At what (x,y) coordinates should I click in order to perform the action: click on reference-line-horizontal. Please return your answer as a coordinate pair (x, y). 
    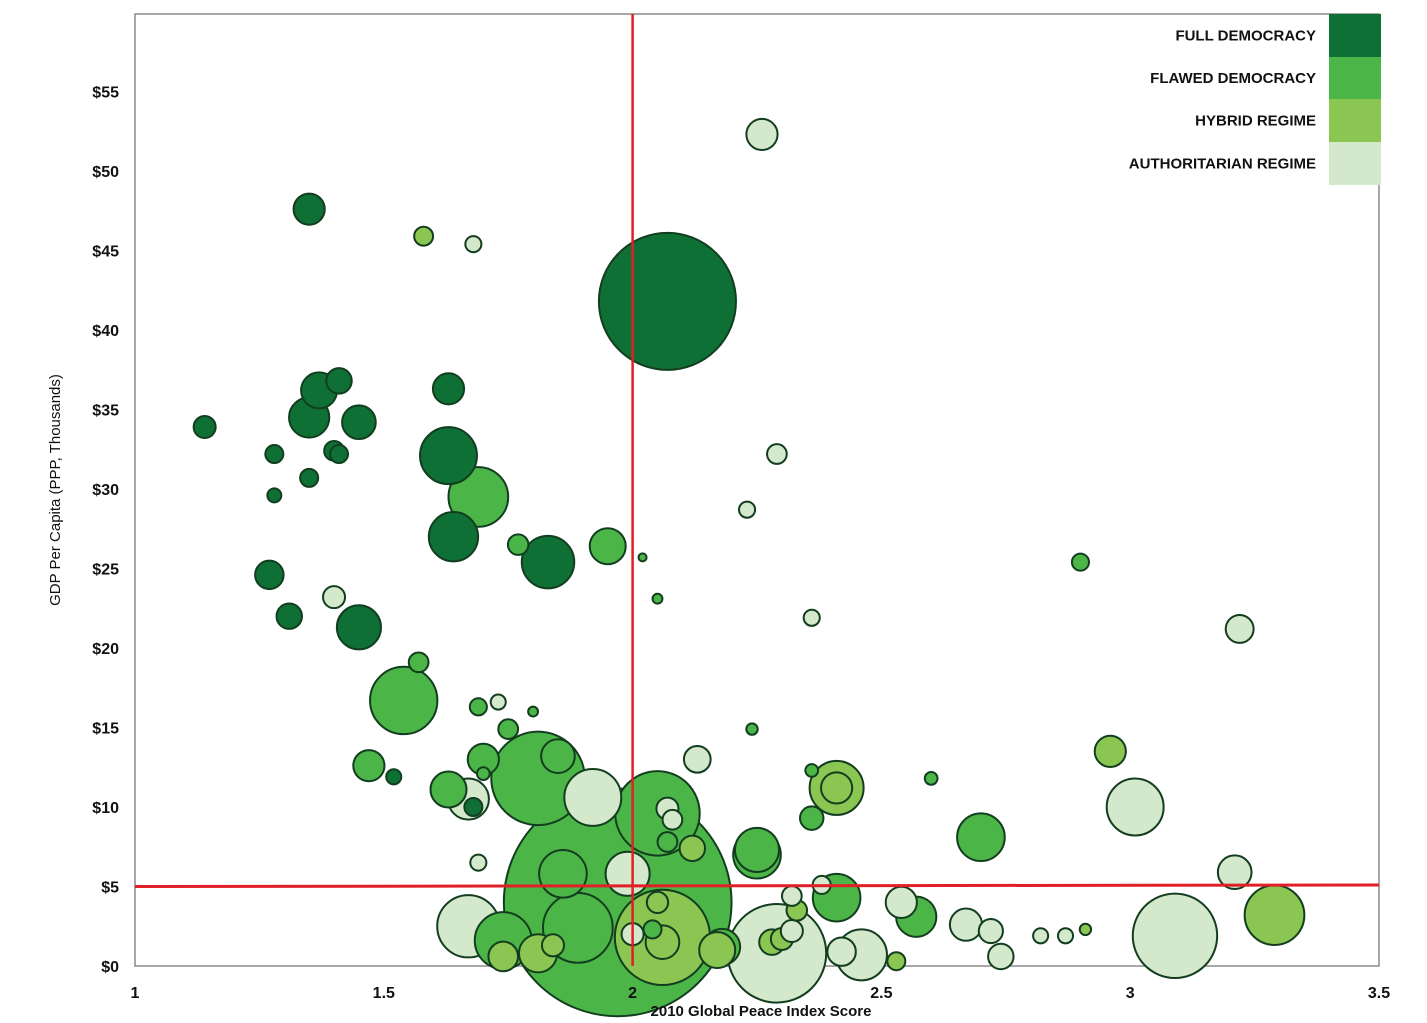
    Looking at the image, I should click on (757, 885).